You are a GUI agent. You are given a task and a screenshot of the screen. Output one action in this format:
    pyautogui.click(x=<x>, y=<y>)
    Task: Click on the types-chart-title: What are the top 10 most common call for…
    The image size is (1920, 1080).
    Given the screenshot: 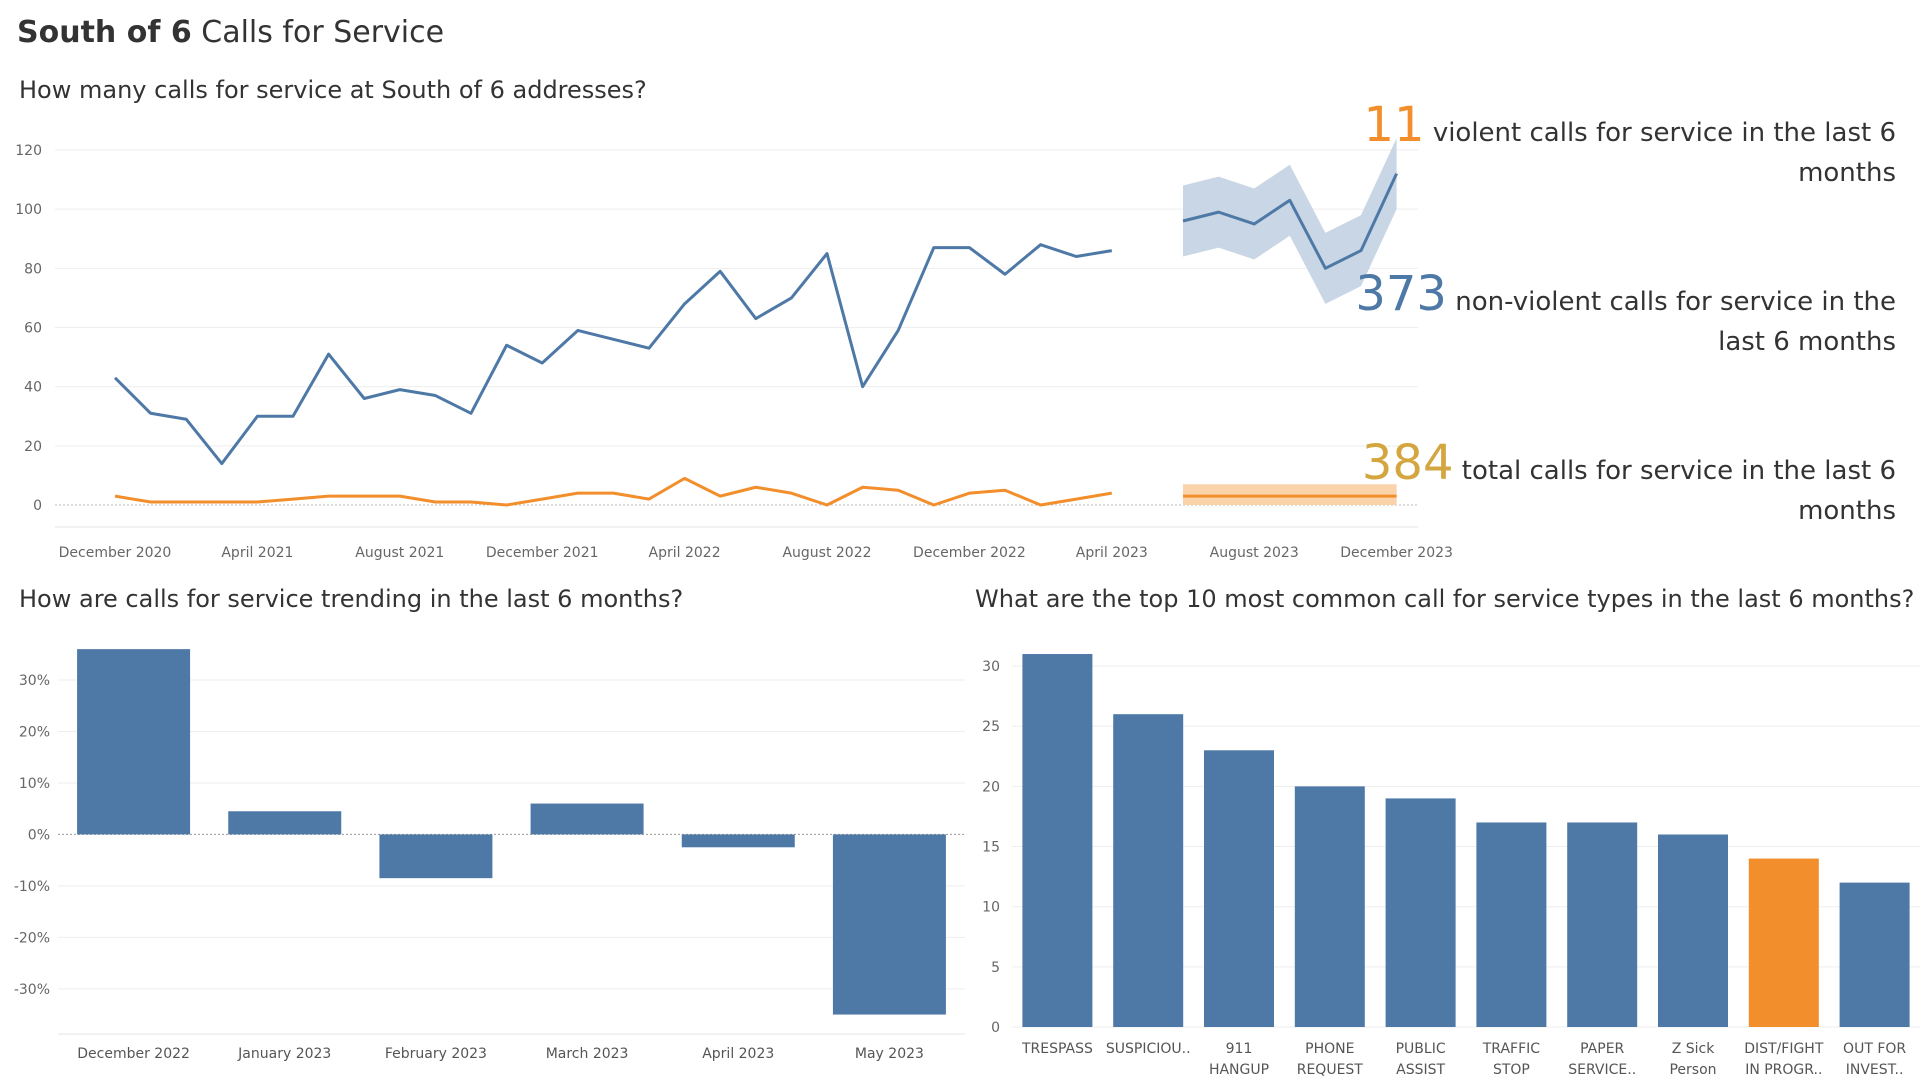 What is the action you would take?
    pyautogui.click(x=1445, y=599)
    